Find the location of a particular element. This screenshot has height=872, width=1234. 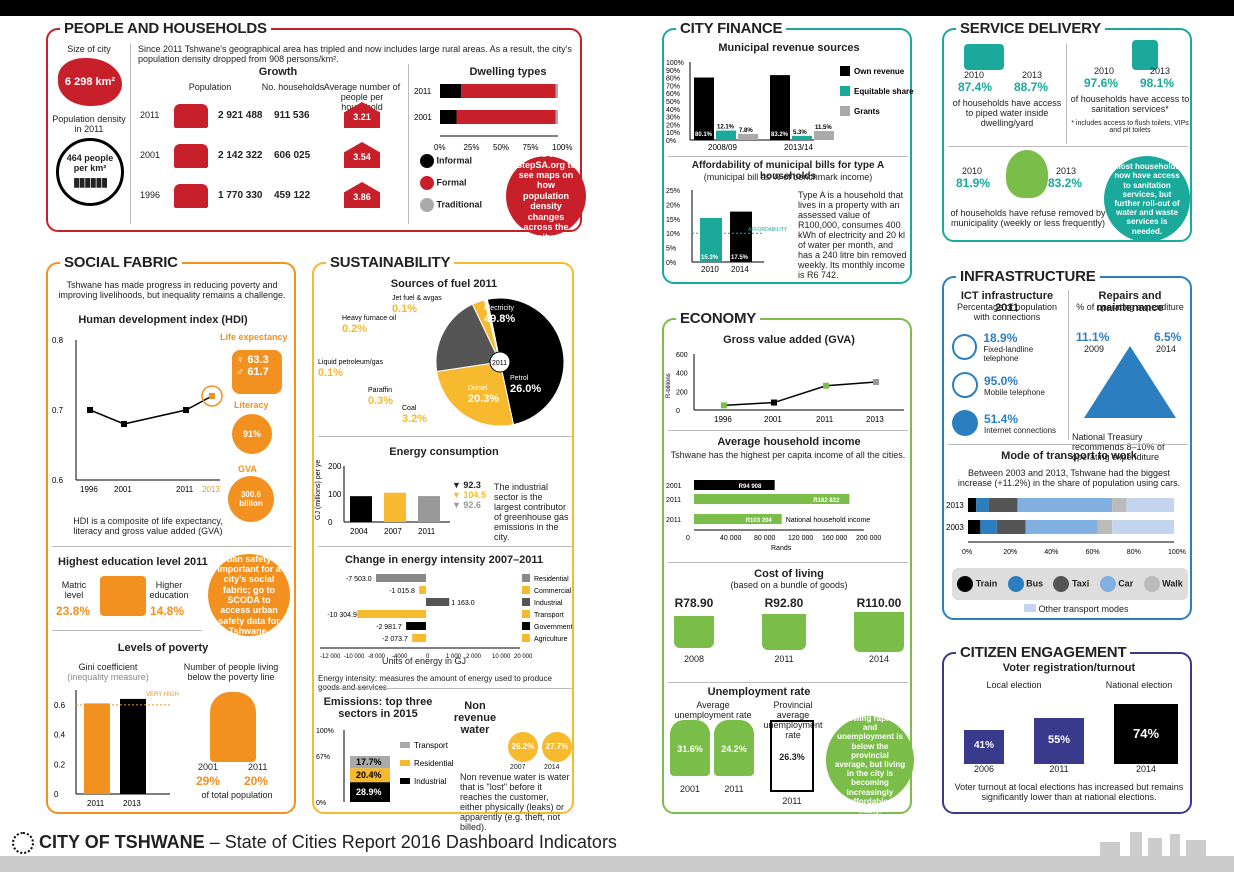

ict-internet: 51.4% Internet connections is located at coordinates (1010, 423).